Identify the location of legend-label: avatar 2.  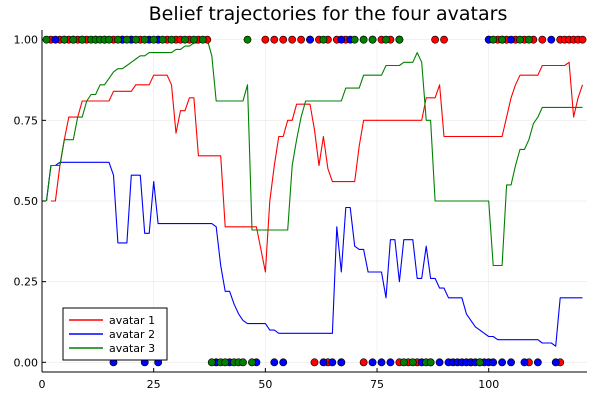
(132, 334).